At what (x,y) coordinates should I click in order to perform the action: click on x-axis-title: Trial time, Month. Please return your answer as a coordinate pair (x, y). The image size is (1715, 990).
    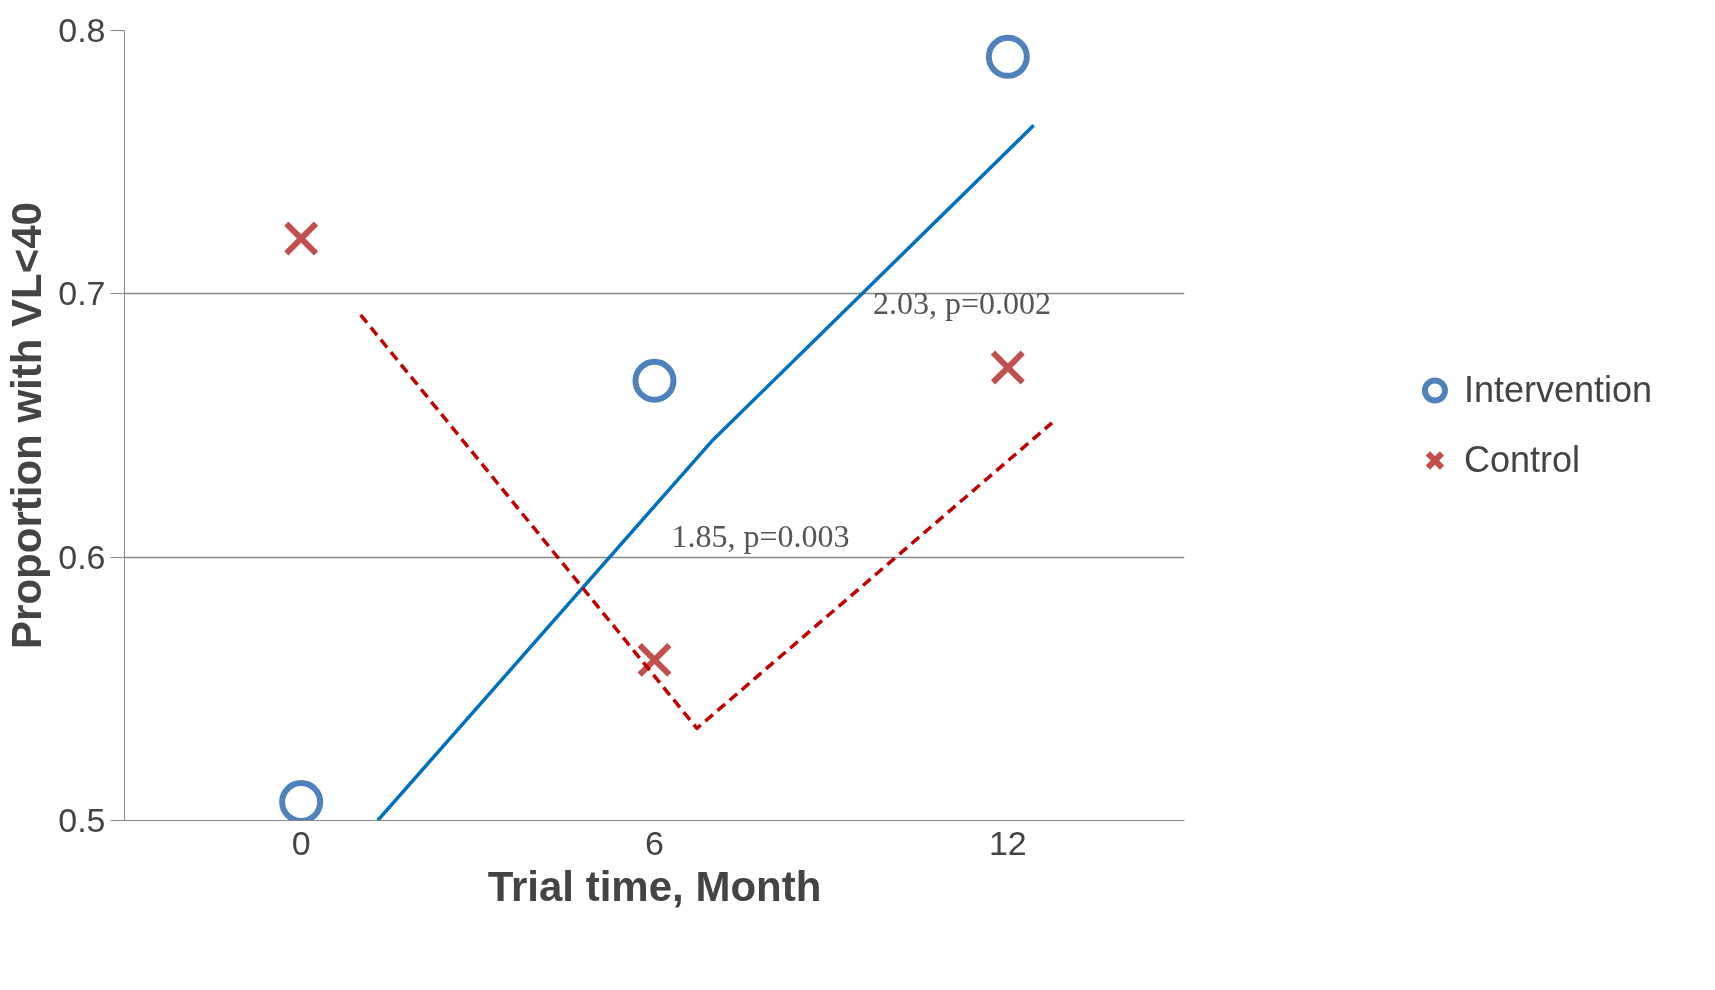
    Looking at the image, I should click on (654, 886).